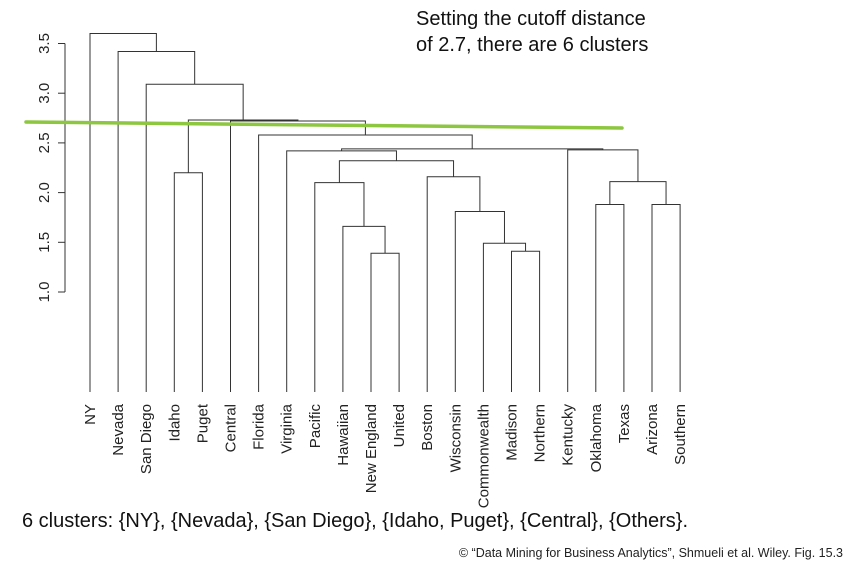 The width and height of the screenshot is (851, 570). I want to click on y-tick-label-2-5: 2.5, so click(44, 142).